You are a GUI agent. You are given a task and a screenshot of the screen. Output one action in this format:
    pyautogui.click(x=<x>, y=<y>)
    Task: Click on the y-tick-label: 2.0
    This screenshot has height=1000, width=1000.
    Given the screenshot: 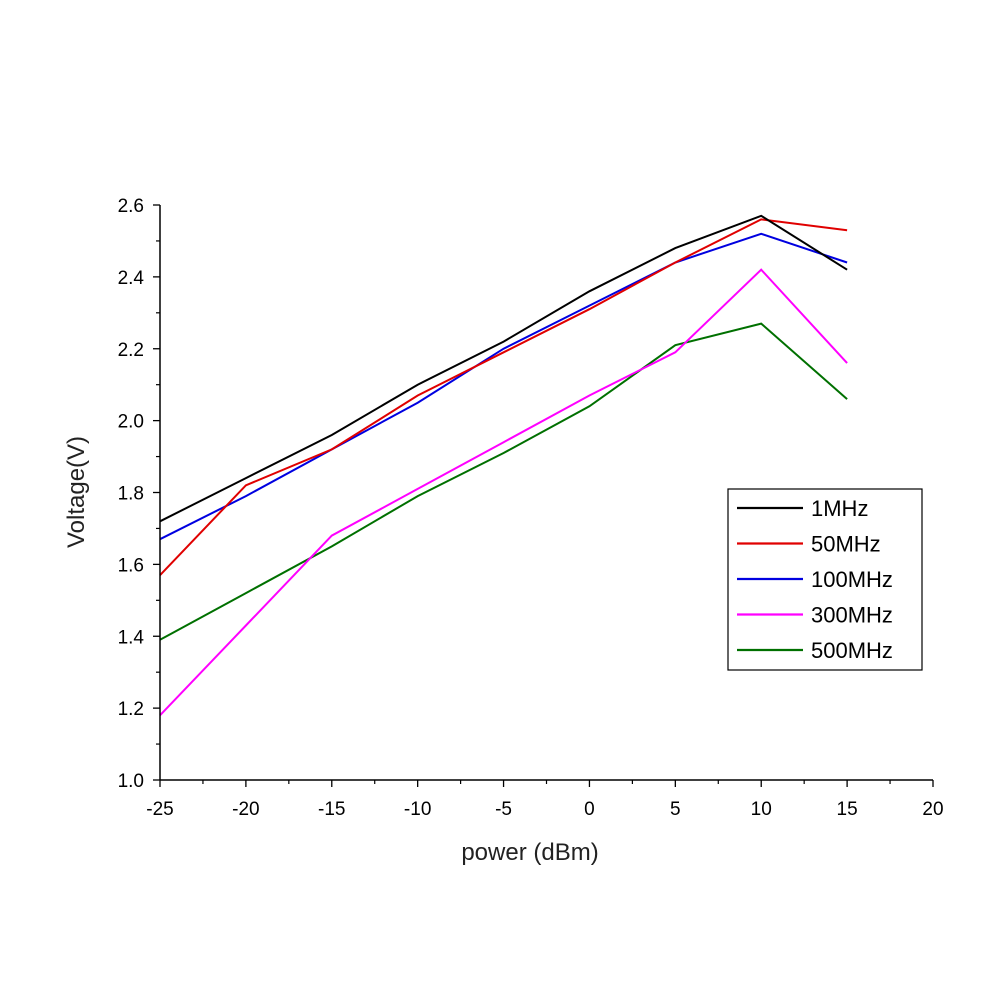 What is the action you would take?
    pyautogui.click(x=131, y=422)
    